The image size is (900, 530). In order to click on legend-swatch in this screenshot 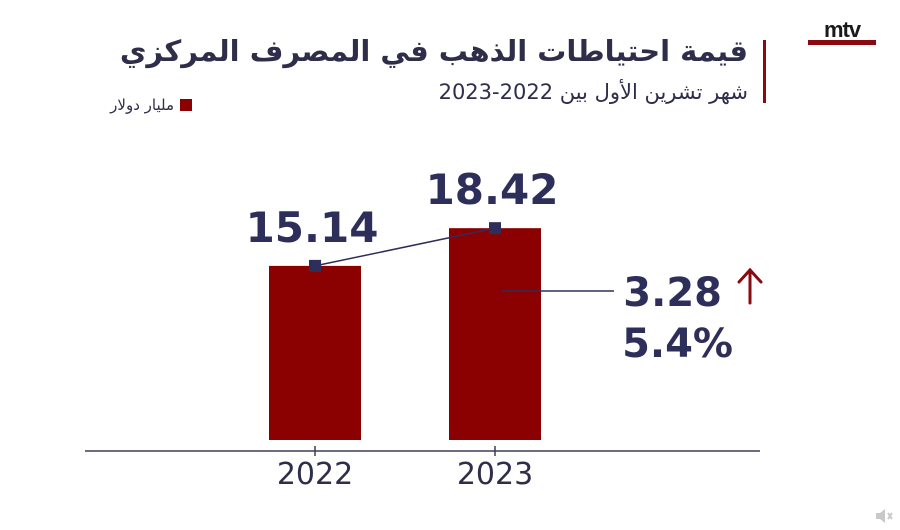, I will do `click(186, 105)`.